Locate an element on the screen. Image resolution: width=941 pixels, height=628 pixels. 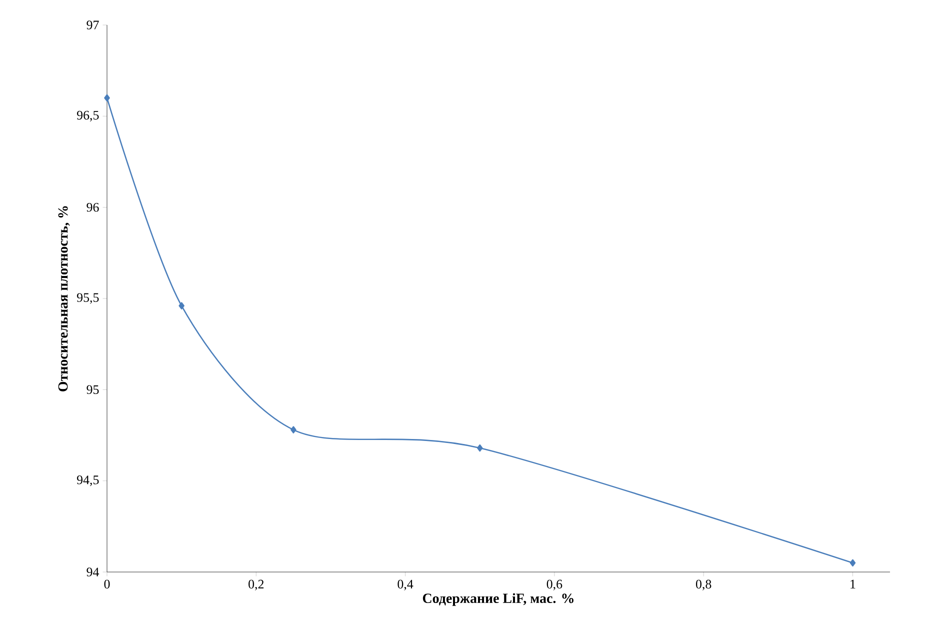
x-tick-label: 0 is located at coordinates (107, 584).